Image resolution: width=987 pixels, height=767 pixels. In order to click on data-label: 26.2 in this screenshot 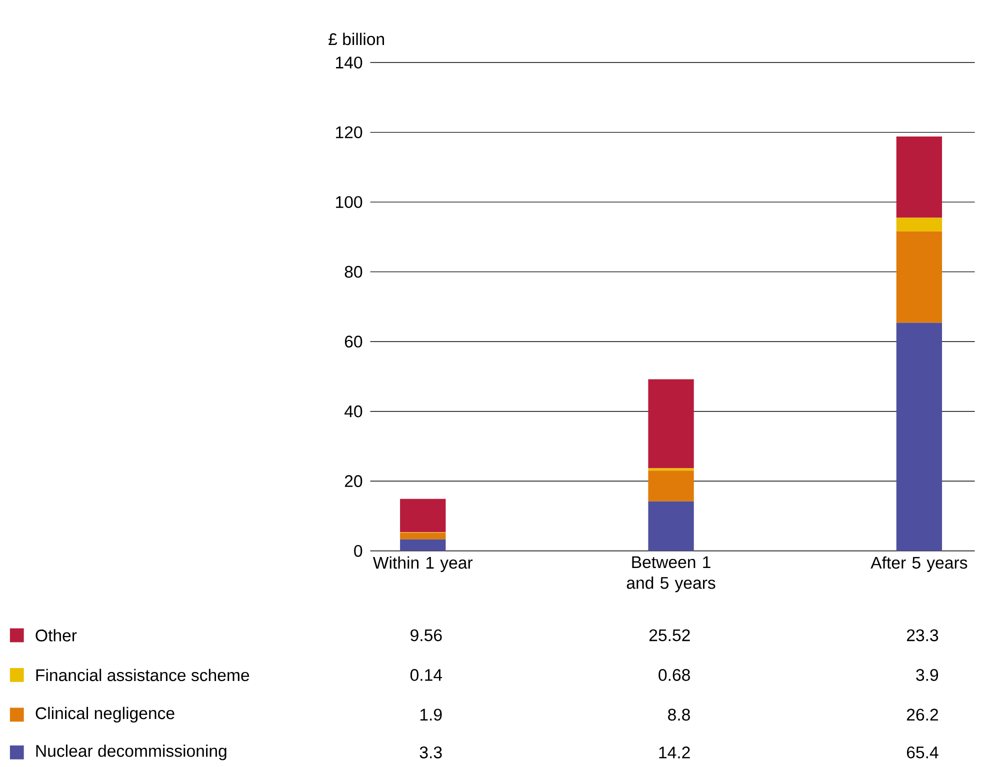, I will do `click(922, 714)`.